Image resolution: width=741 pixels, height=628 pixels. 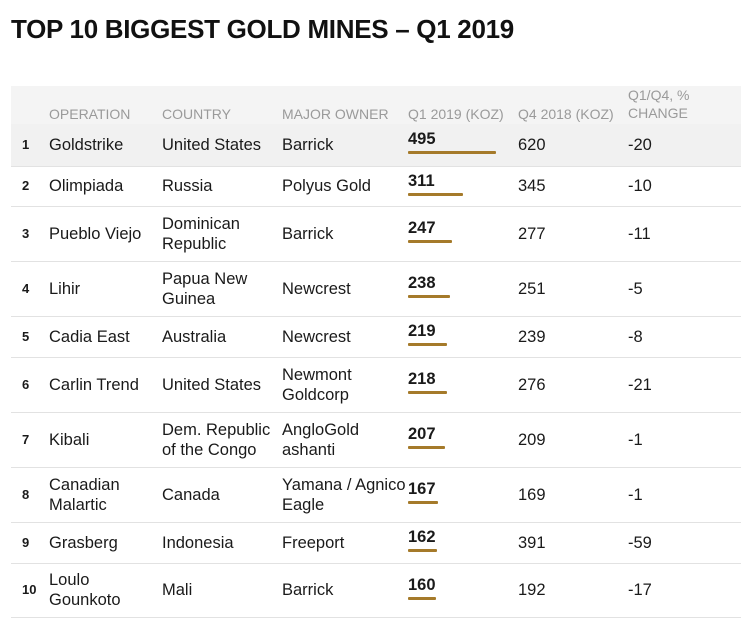 I want to click on table-row: 9 Grasberg Indonesia Freeport 162 391 -59, so click(x=376, y=542).